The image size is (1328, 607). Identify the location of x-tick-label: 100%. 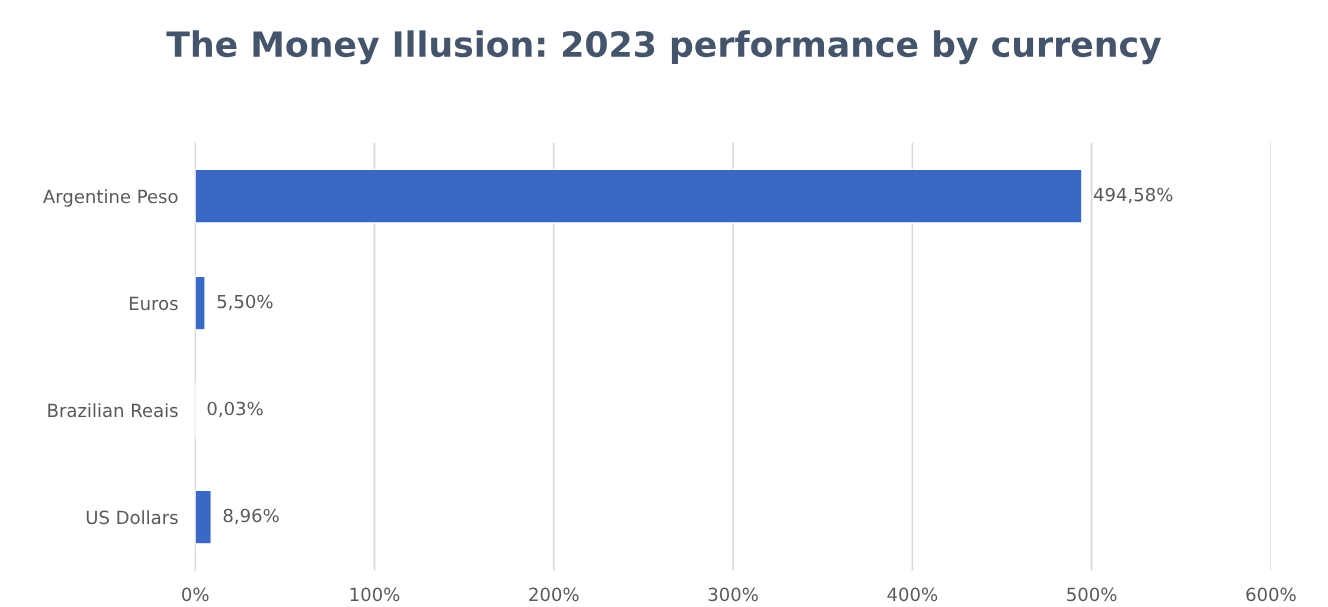
(375, 594).